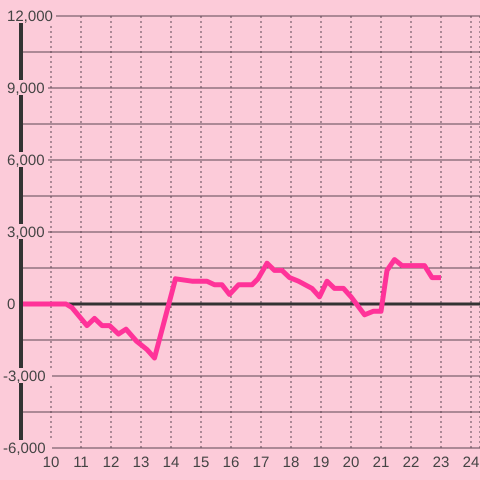 The width and height of the screenshot is (480, 480). I want to click on x-tick-label: 14, so click(171, 462).